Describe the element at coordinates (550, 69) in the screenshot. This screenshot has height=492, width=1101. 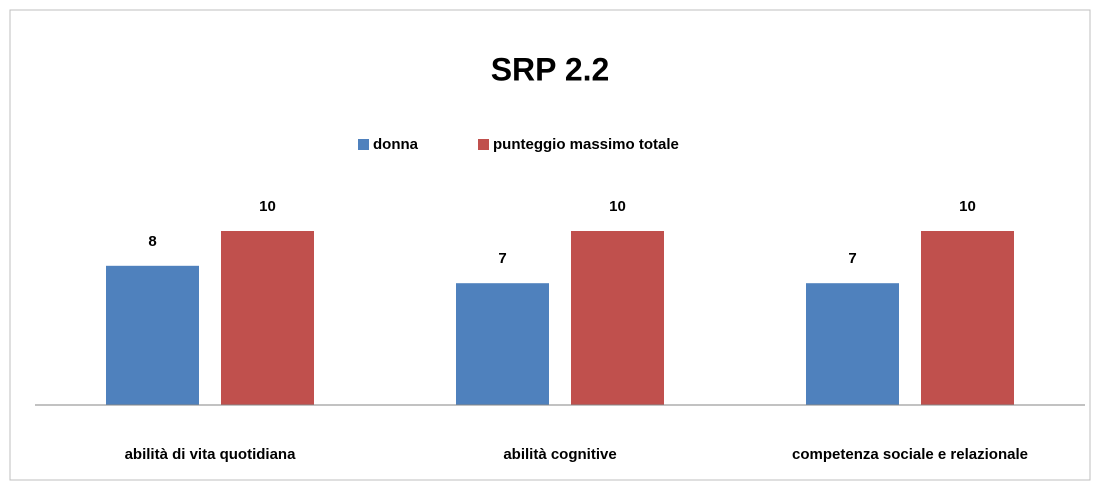
I see `chart-title: SRP 2.2` at that location.